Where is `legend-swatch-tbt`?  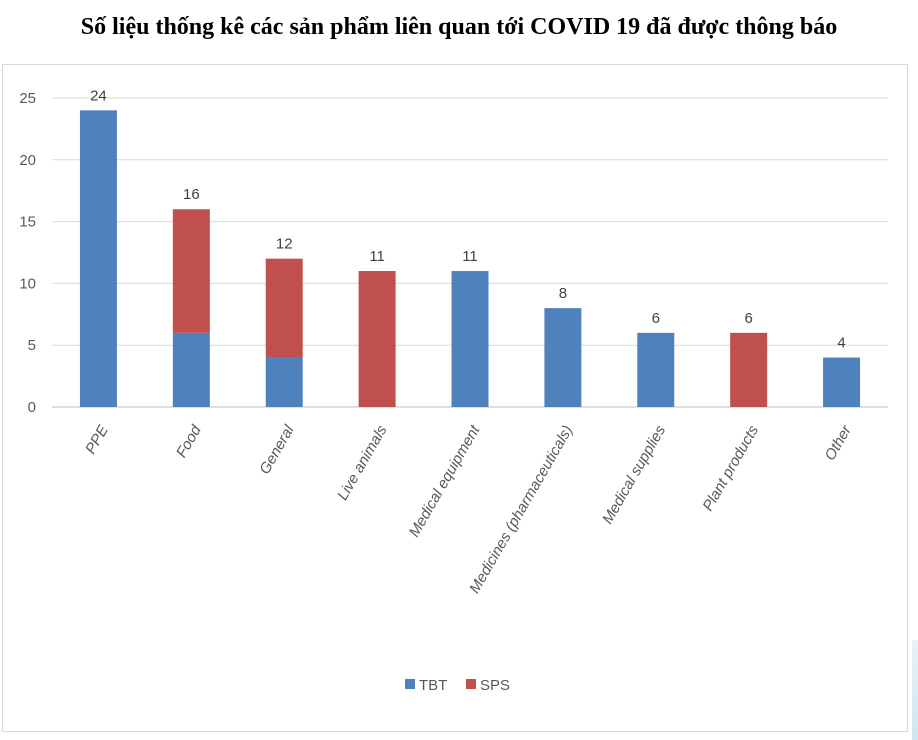 legend-swatch-tbt is located at coordinates (410, 684).